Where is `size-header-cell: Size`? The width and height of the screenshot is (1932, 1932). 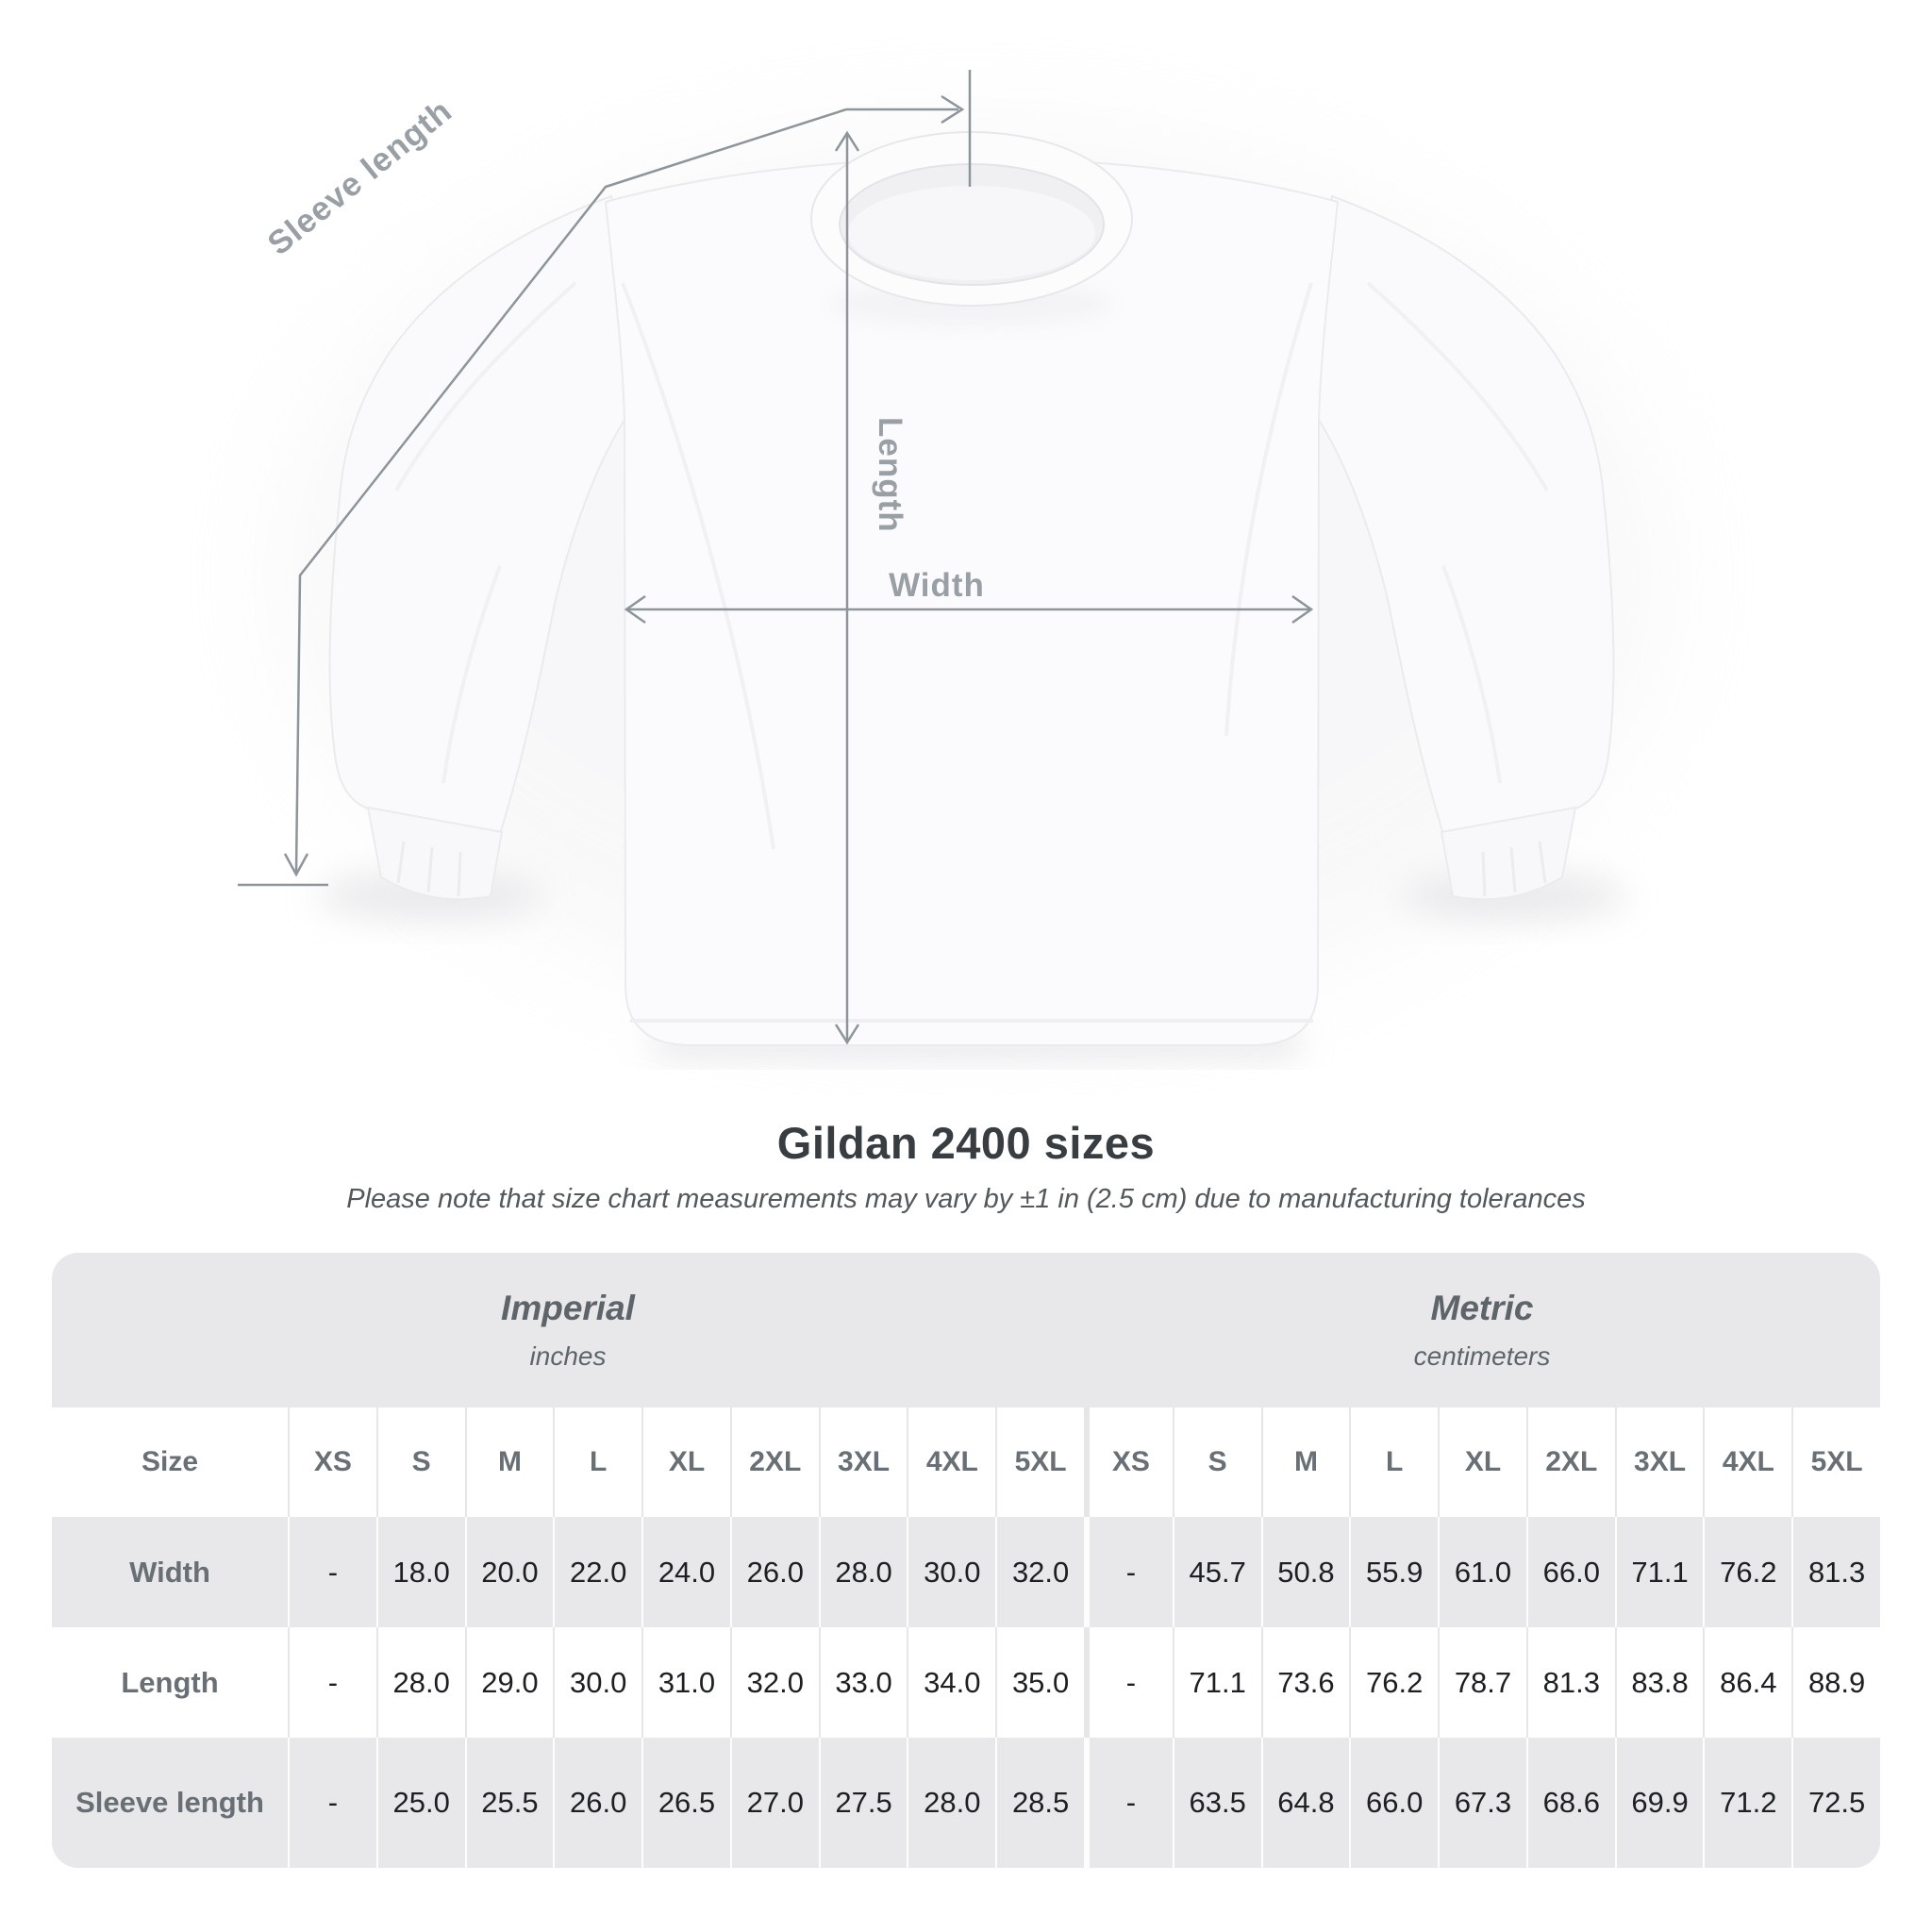
size-header-cell: Size is located at coordinates (170, 1462).